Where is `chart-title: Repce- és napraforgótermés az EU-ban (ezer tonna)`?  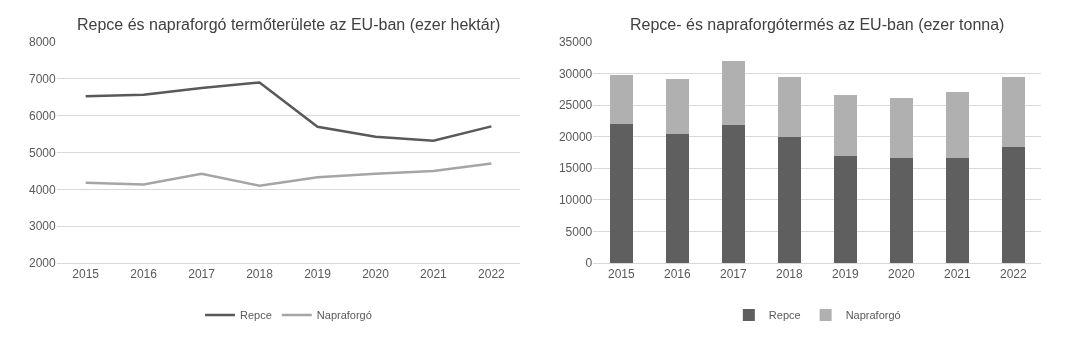
chart-title: Repce- és napraforgótermés az EU-ban (ezer tonna) is located at coordinates (817, 24).